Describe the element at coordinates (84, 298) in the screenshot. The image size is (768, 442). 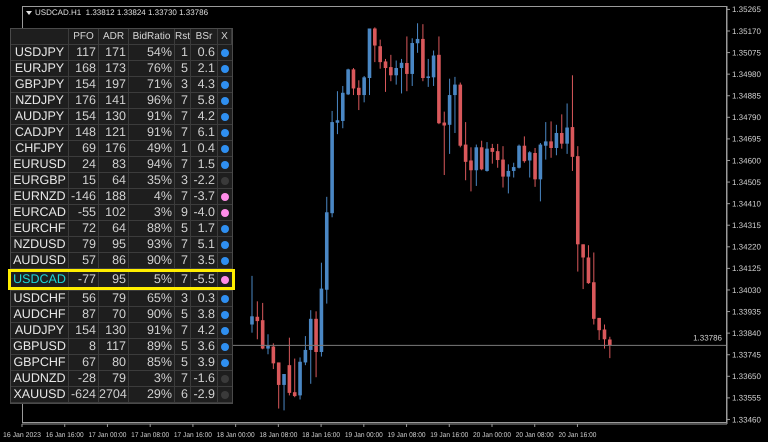
I see `data-label: 56` at that location.